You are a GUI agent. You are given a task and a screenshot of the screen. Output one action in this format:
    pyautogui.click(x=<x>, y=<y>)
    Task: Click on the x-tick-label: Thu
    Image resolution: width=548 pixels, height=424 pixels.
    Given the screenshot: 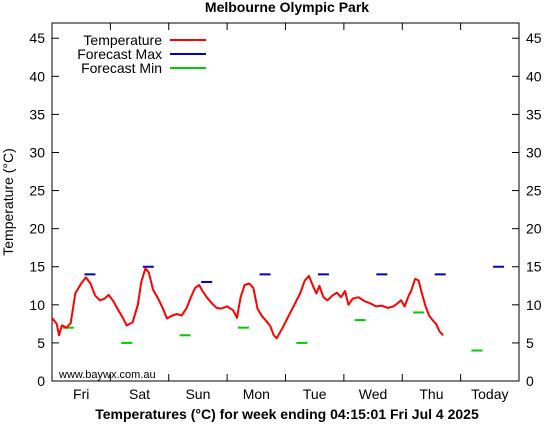 What is the action you would take?
    pyautogui.click(x=431, y=394)
    